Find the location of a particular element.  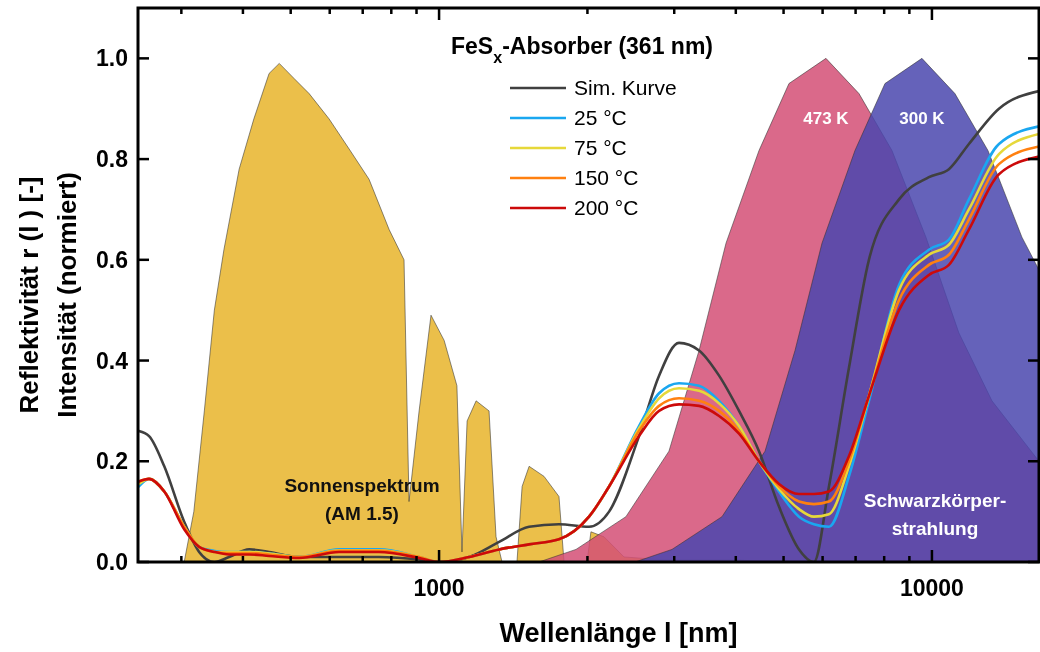

series-label: 300 K is located at coordinates (922, 119).